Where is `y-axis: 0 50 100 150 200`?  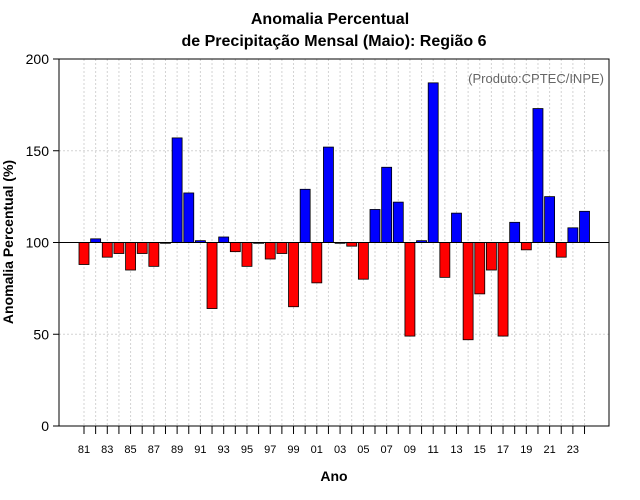
y-axis: 0 50 100 150 200 is located at coordinates (42, 242).